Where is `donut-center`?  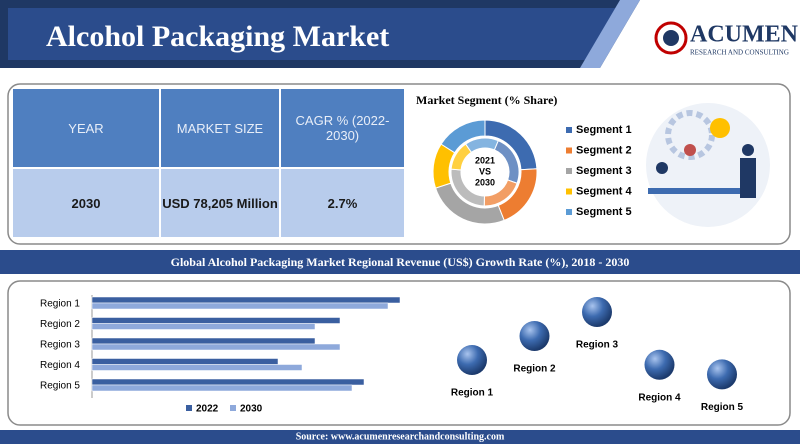 donut-center is located at coordinates (485, 172).